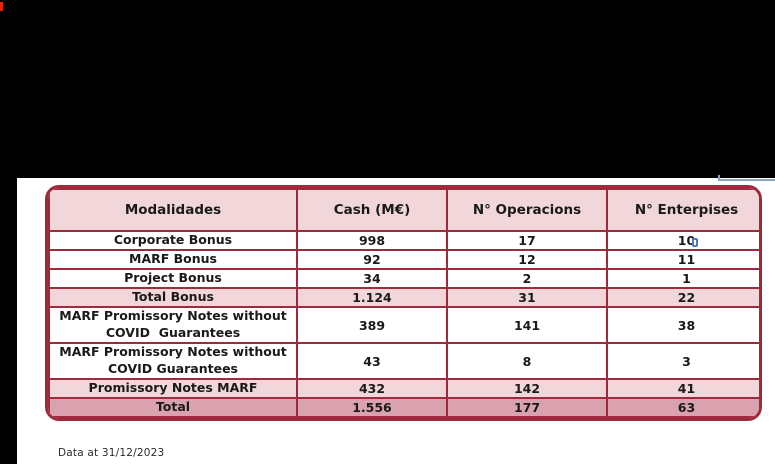 This screenshot has height=464, width=775. I want to click on table-row-promissory-notes-marf: Promissory Notes MARF 432 142 41, so click(403, 388).